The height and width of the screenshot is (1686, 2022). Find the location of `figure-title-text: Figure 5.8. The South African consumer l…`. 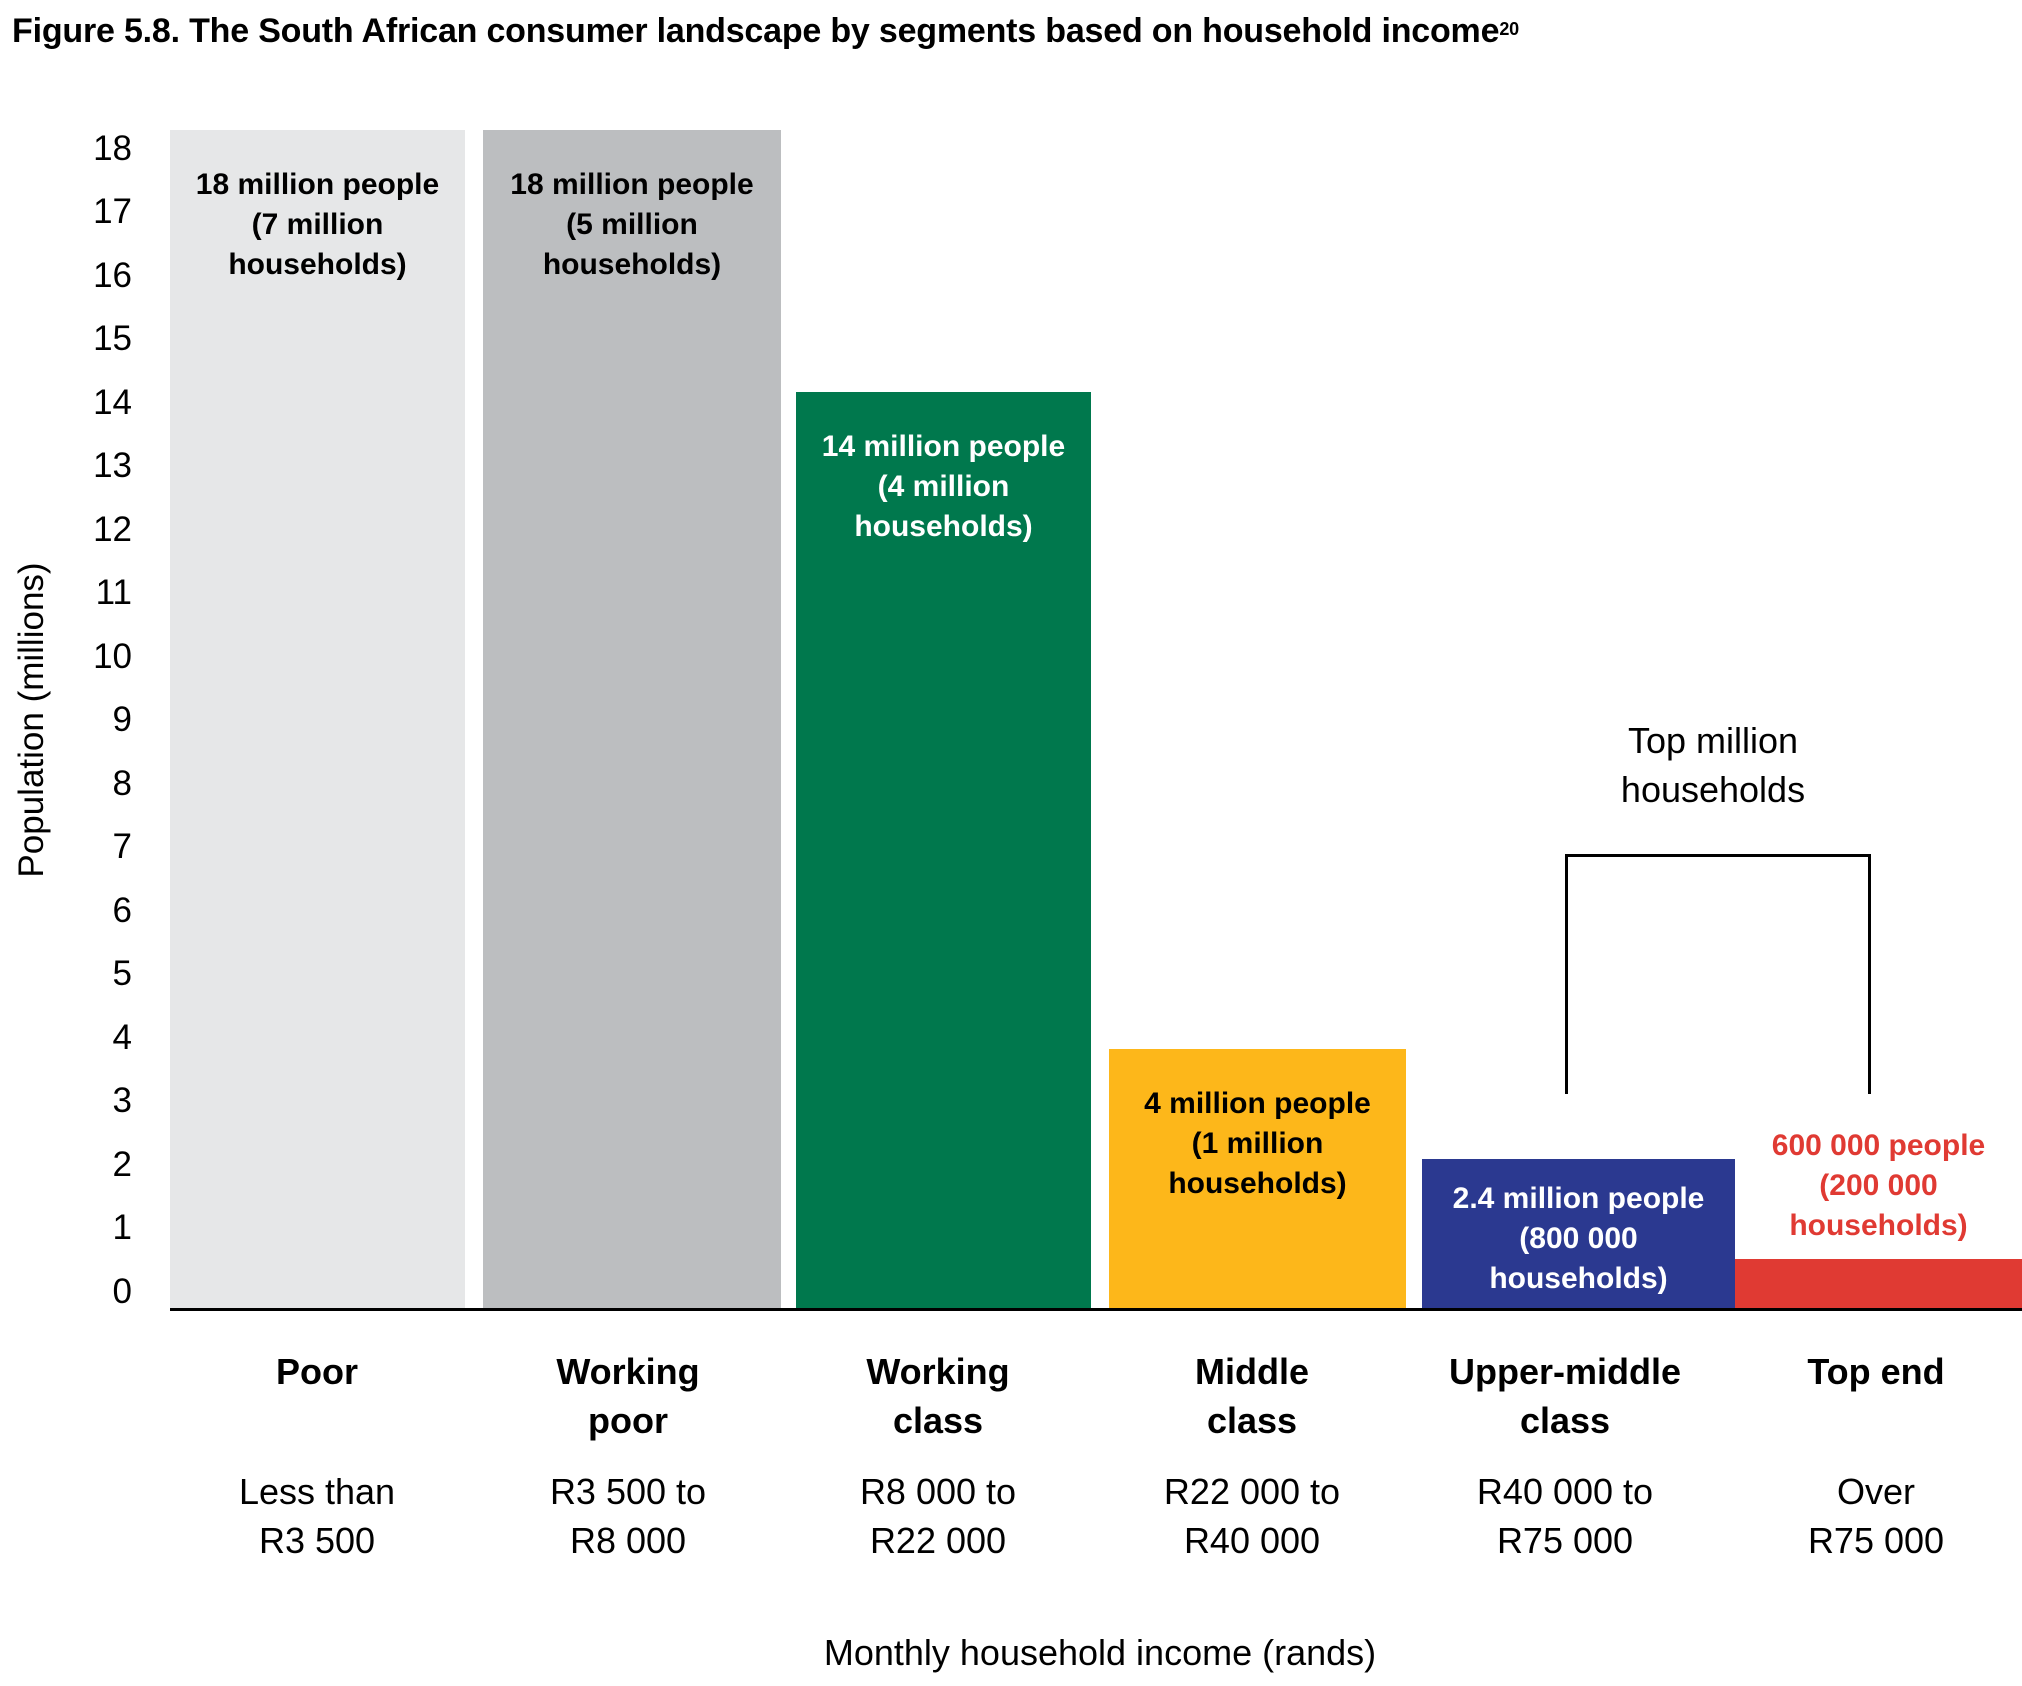

figure-title-text: Figure 5.8. The South African consumer l… is located at coordinates (756, 31).